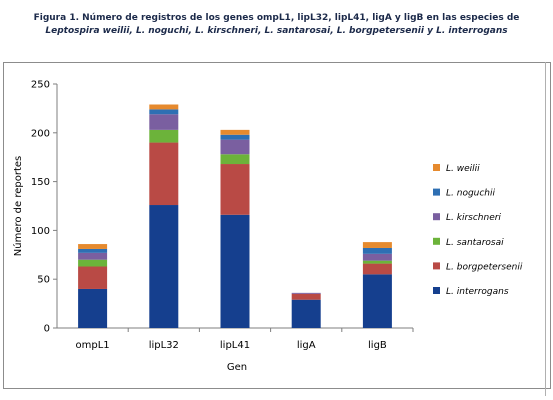 This screenshot has height=400, width=553. Describe the element at coordinates (235, 345) in the screenshot. I see `x-tick-label: lipL41` at that location.